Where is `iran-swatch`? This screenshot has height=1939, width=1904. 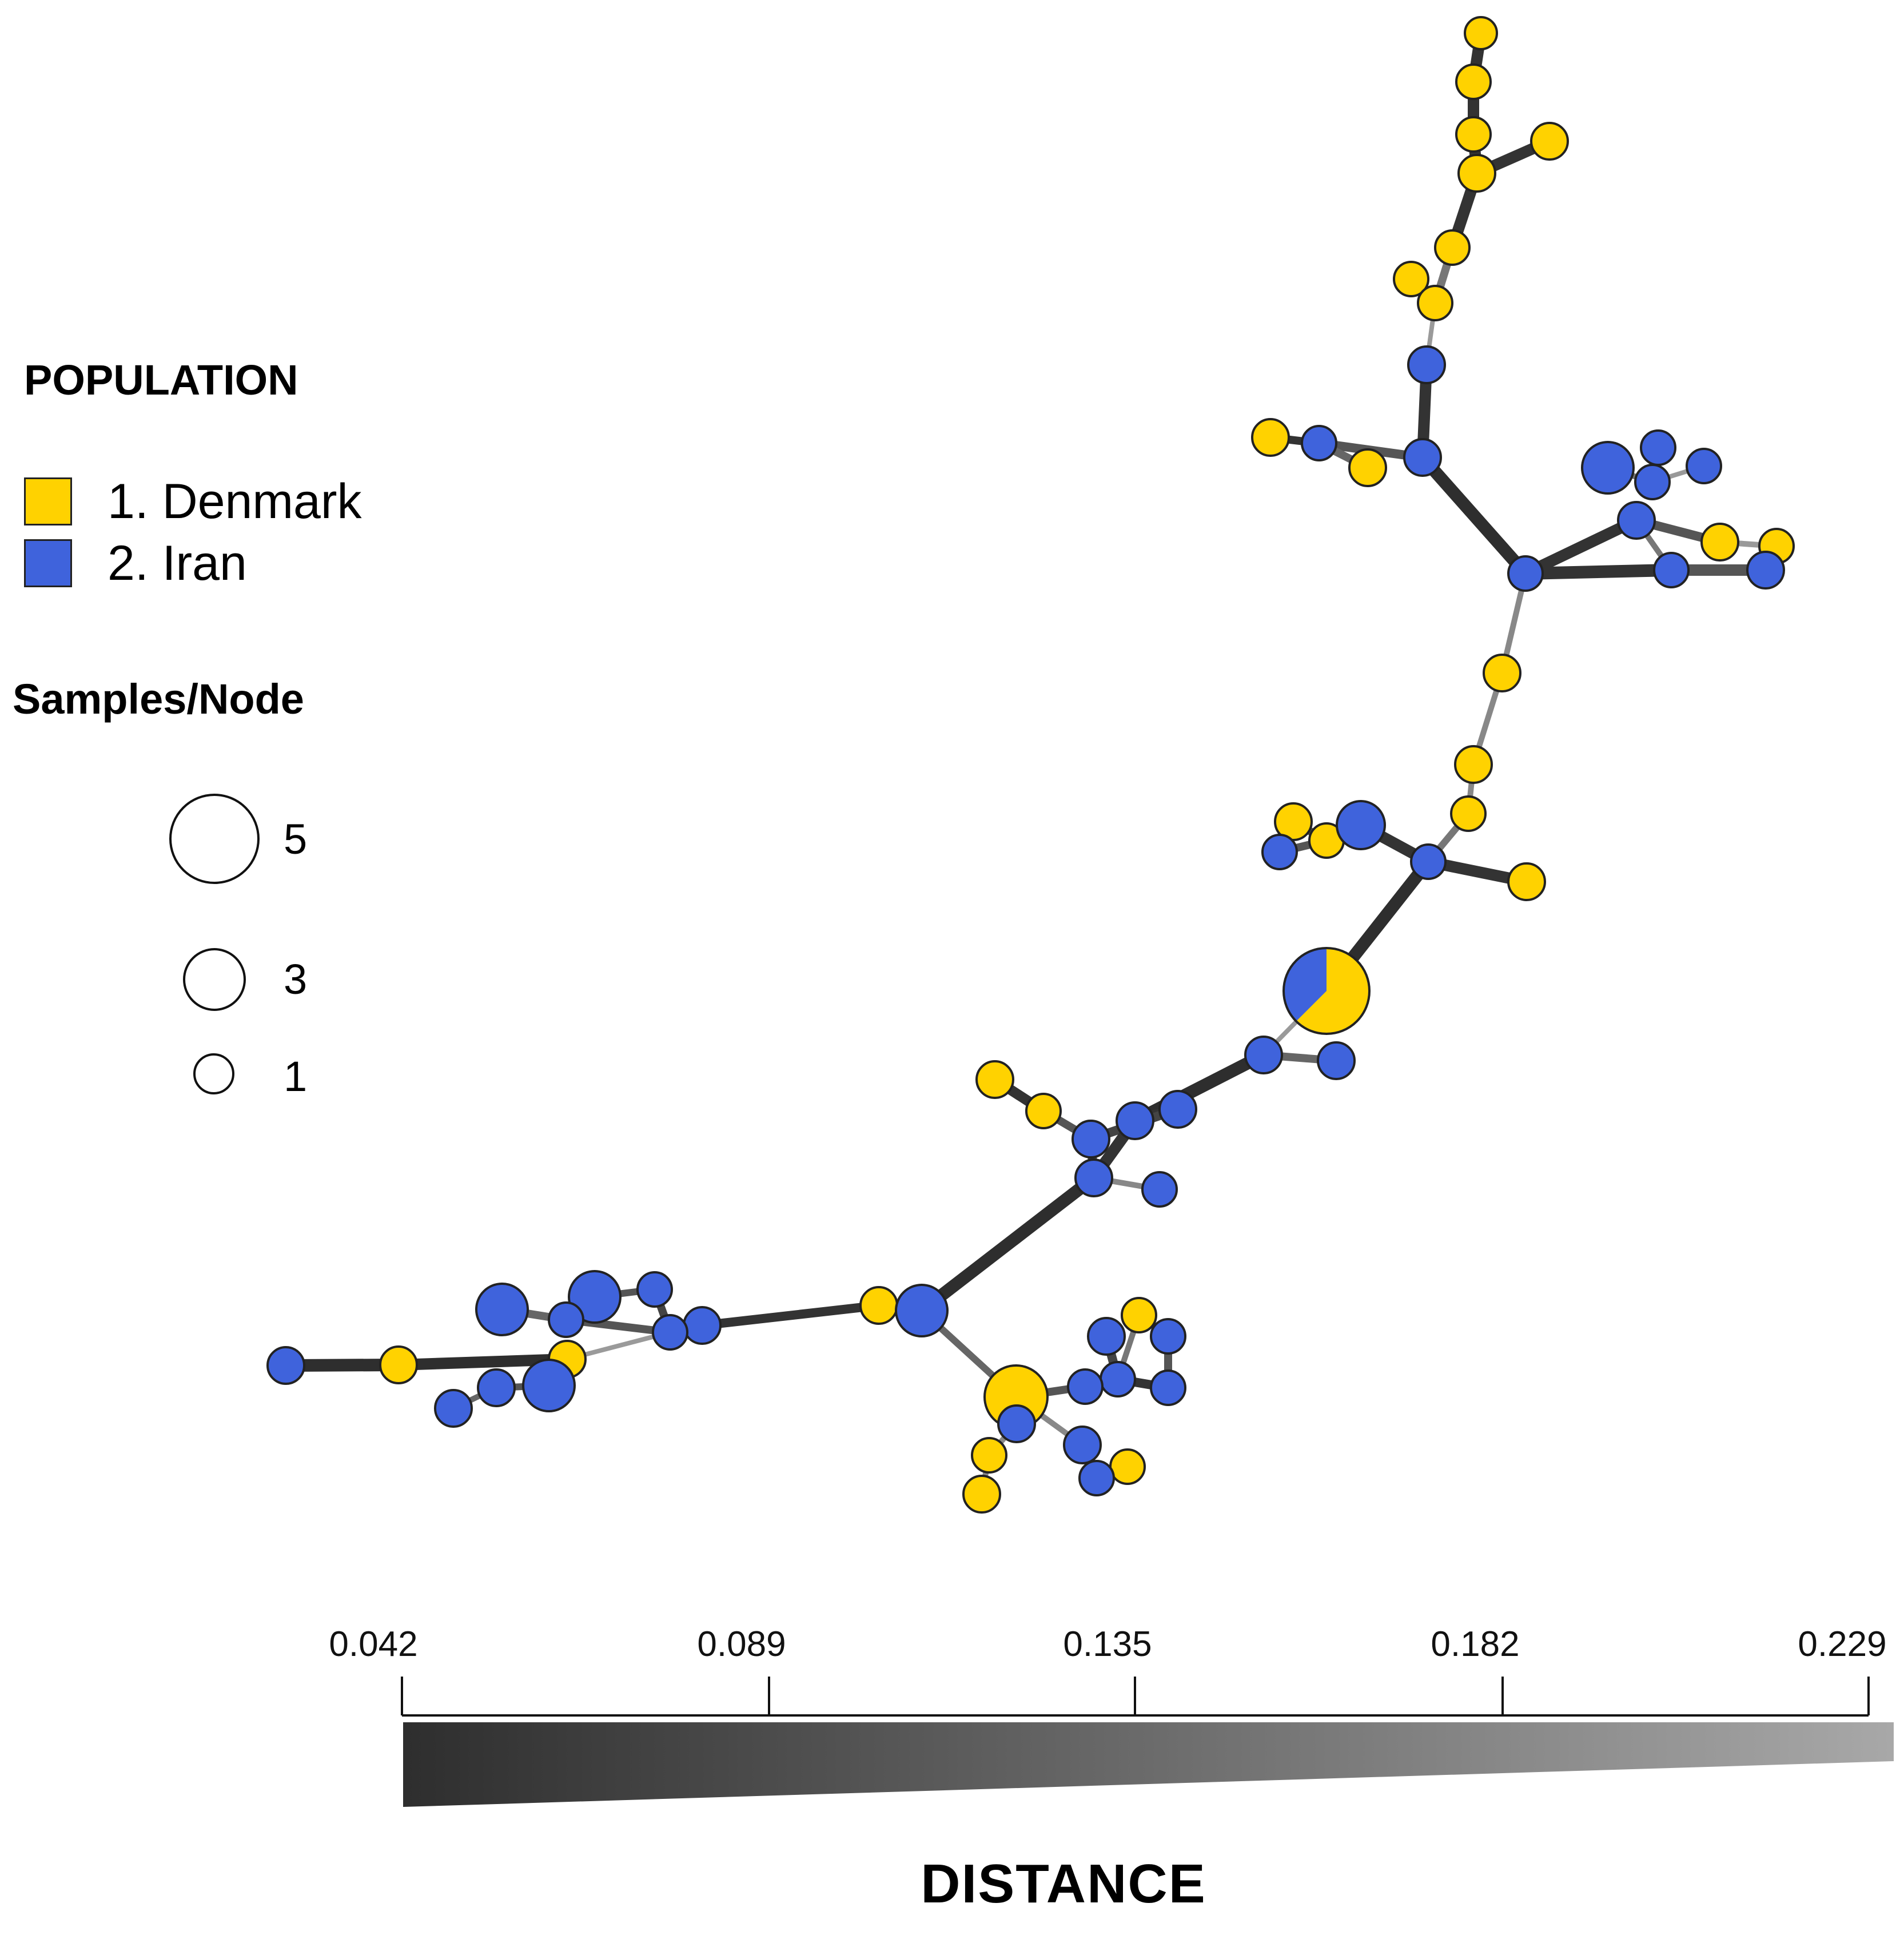
iran-swatch is located at coordinates (48, 563).